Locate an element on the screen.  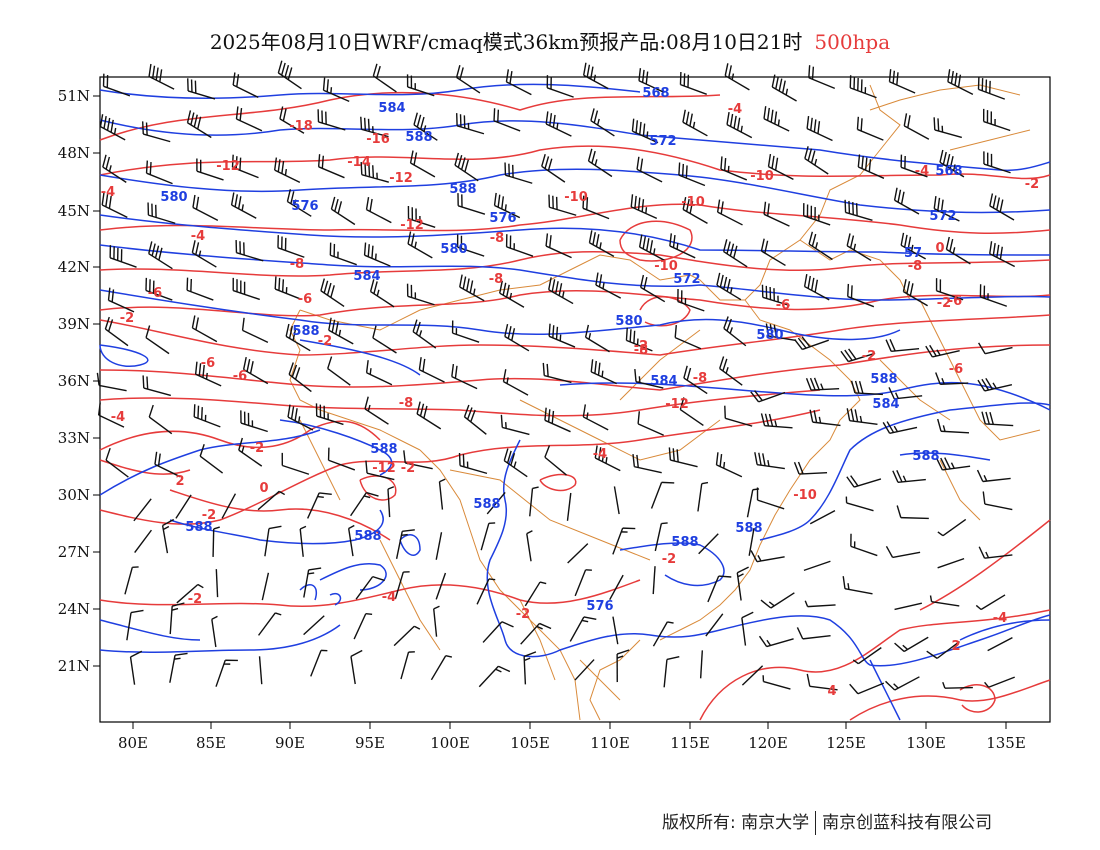
footer-divider is located at coordinates (816, 823).